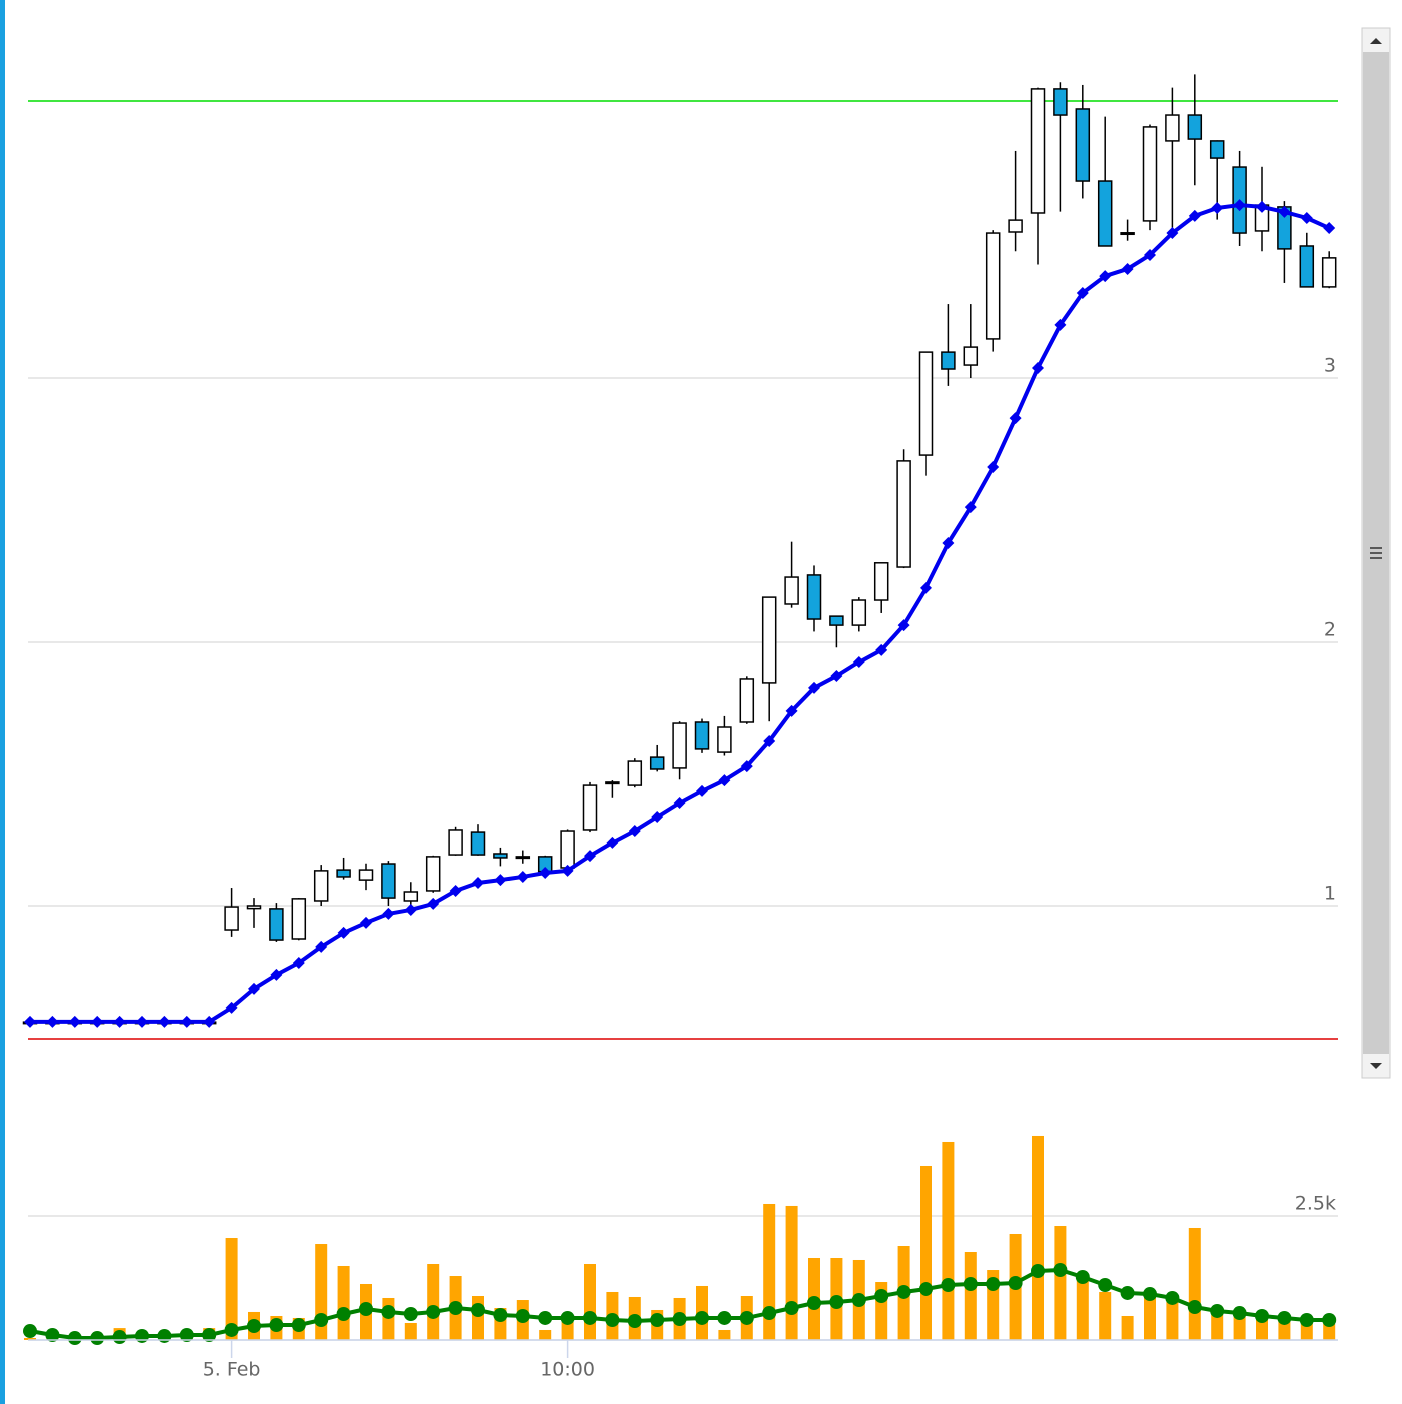 The width and height of the screenshot is (1402, 1404). Describe the element at coordinates (1376, 41) in the screenshot. I see `scroll-up-arrow` at that location.